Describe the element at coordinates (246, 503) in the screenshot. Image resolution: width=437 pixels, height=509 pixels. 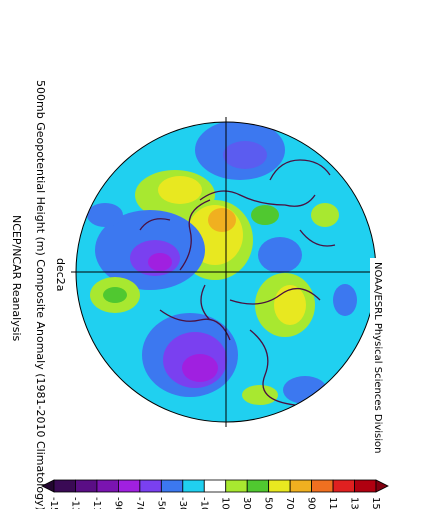
I see `colorbar-label: 30` at that location.